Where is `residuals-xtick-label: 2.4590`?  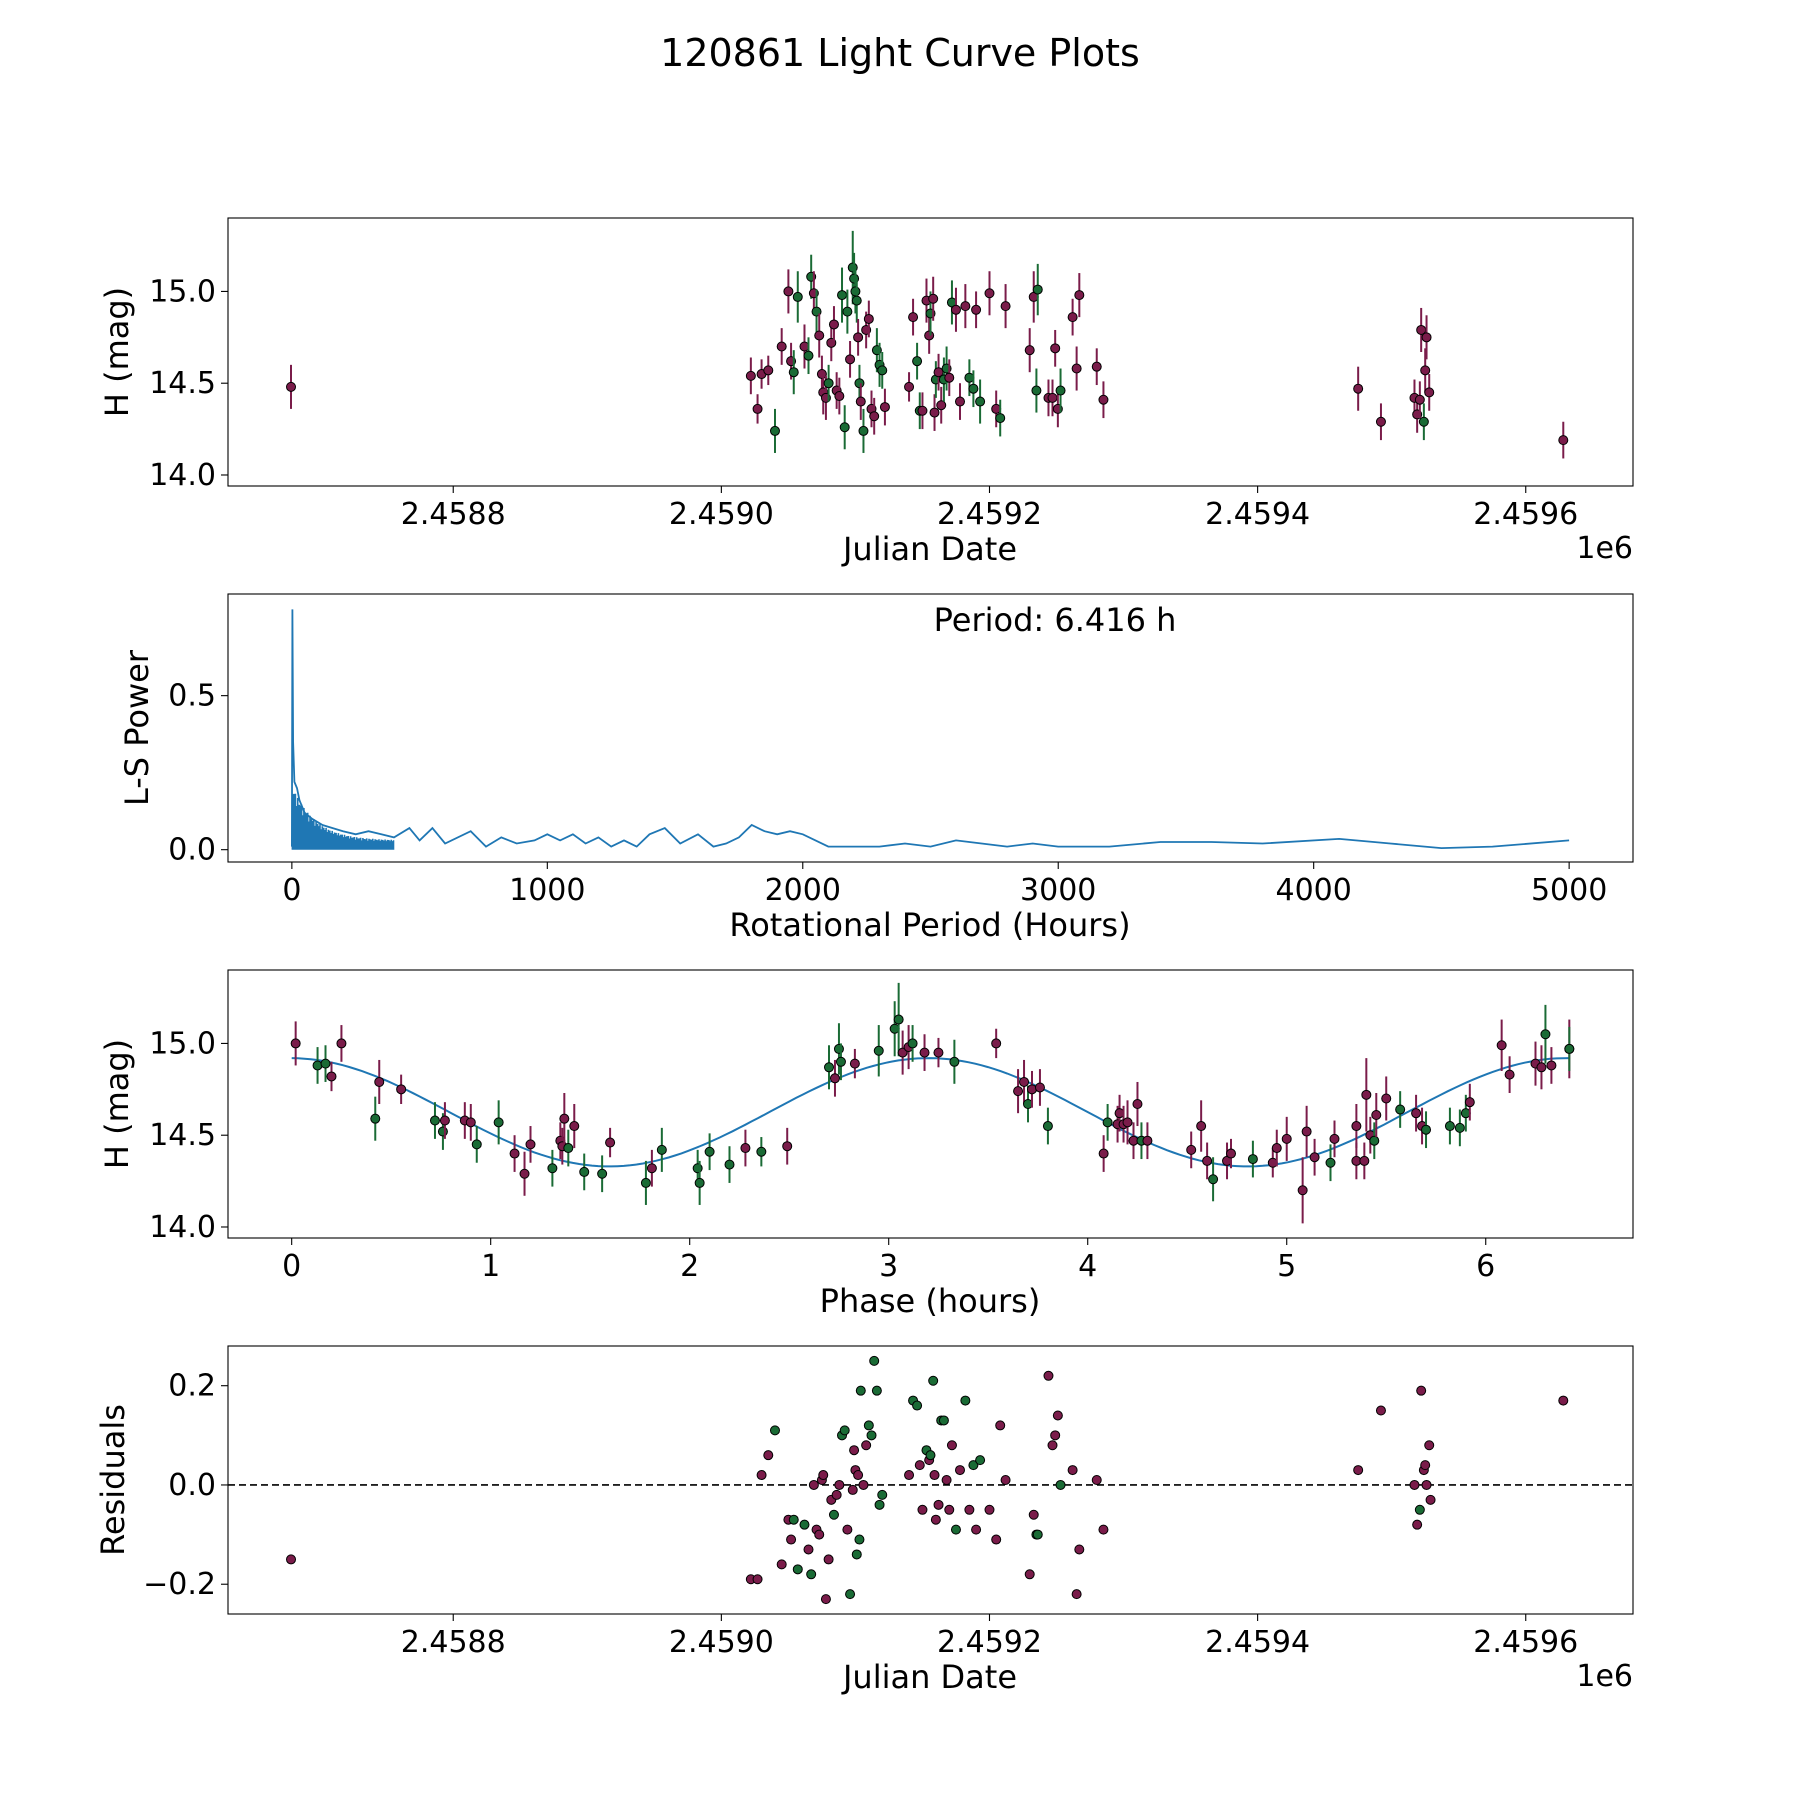
residuals-xtick-label: 2.4590 is located at coordinates (721, 1642).